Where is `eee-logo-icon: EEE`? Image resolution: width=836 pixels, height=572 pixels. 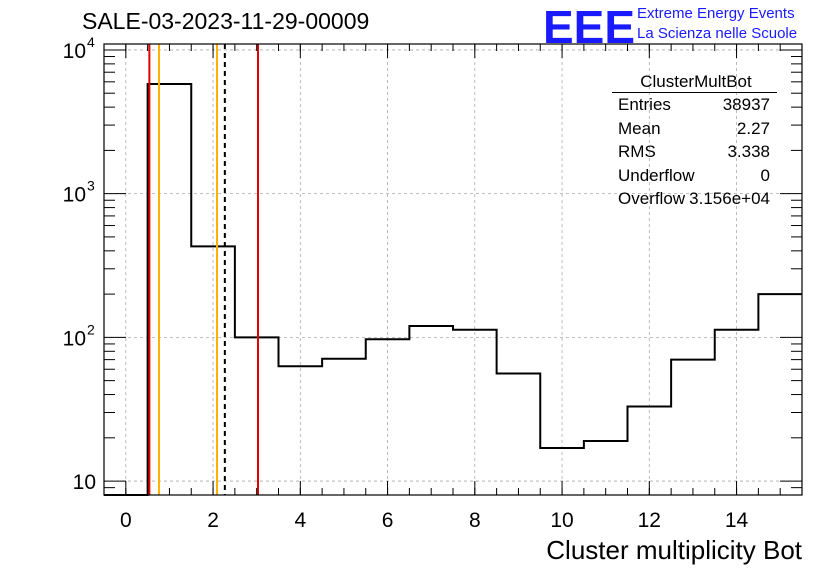
eee-logo-icon: EEE is located at coordinates (589, 24).